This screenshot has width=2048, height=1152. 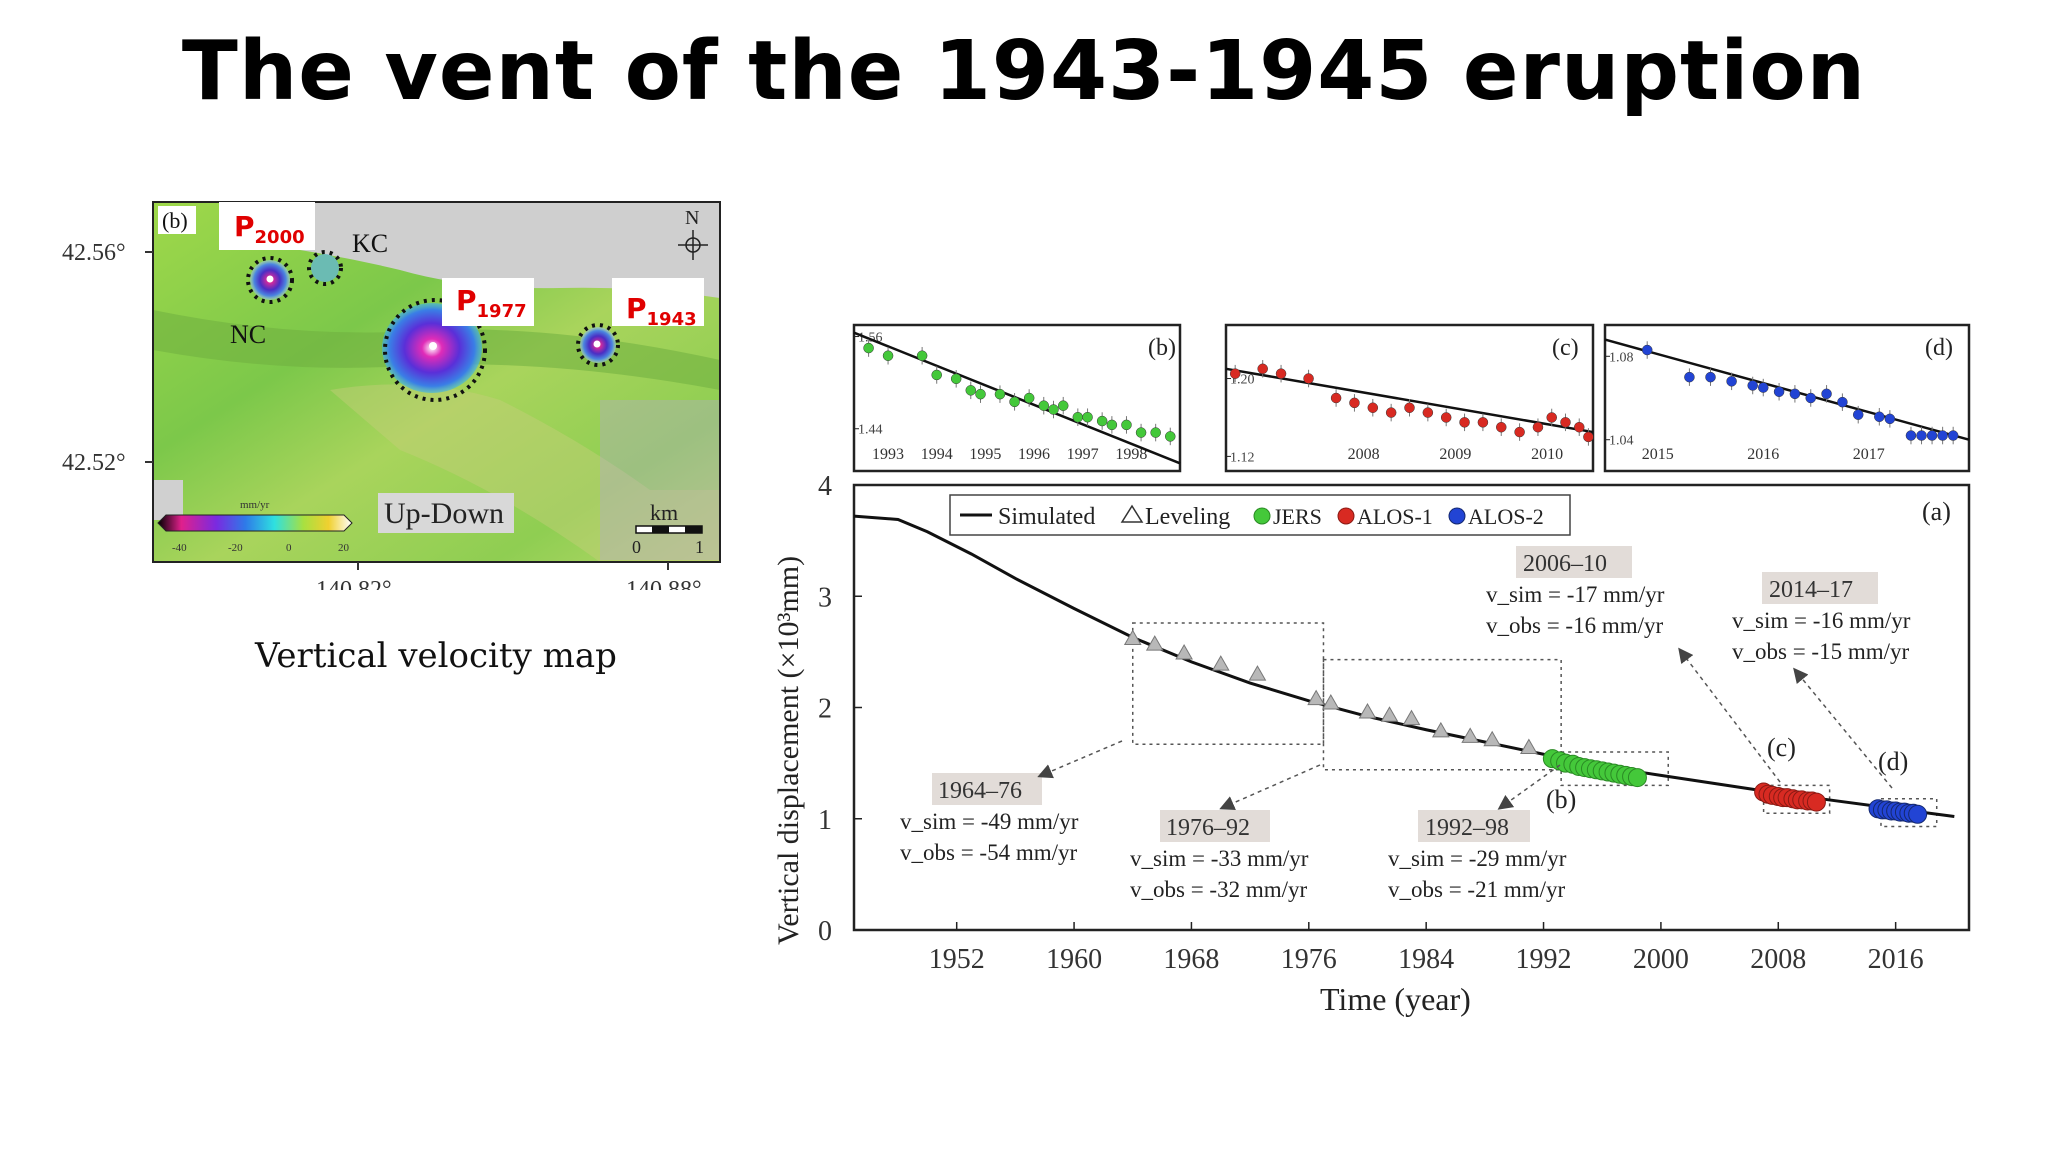 I want to click on legend-alos2: ALOS-2, so click(x=1506, y=516).